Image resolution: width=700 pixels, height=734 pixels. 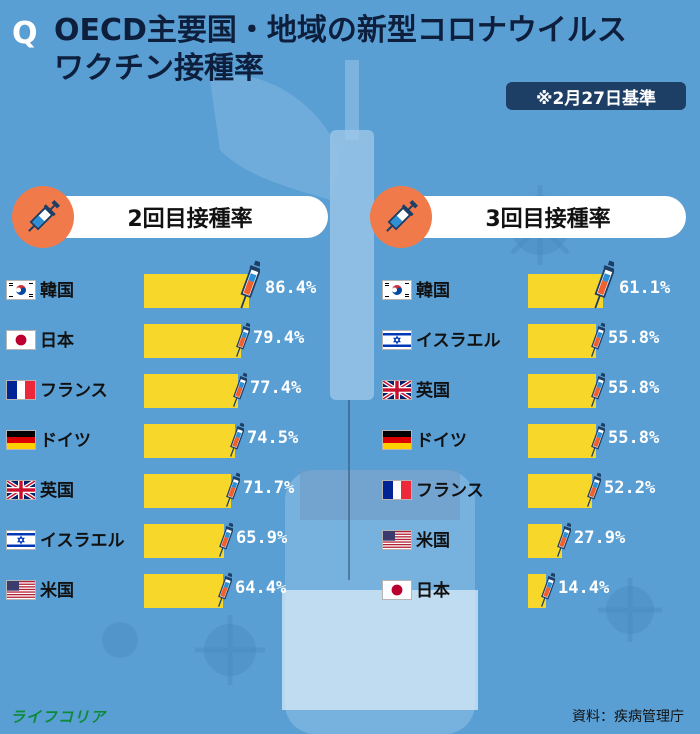 I want to click on value-label: 74.5%, so click(x=273, y=438).